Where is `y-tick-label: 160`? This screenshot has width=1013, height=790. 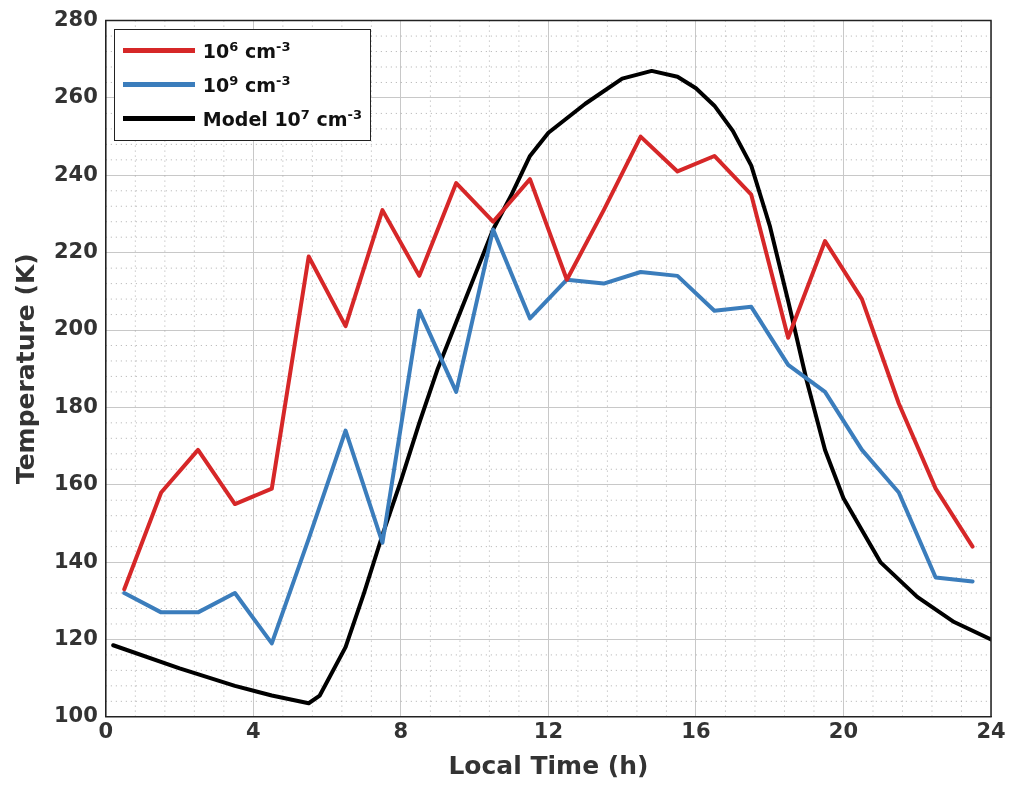
y-tick-label: 160 is located at coordinates (75, 483).